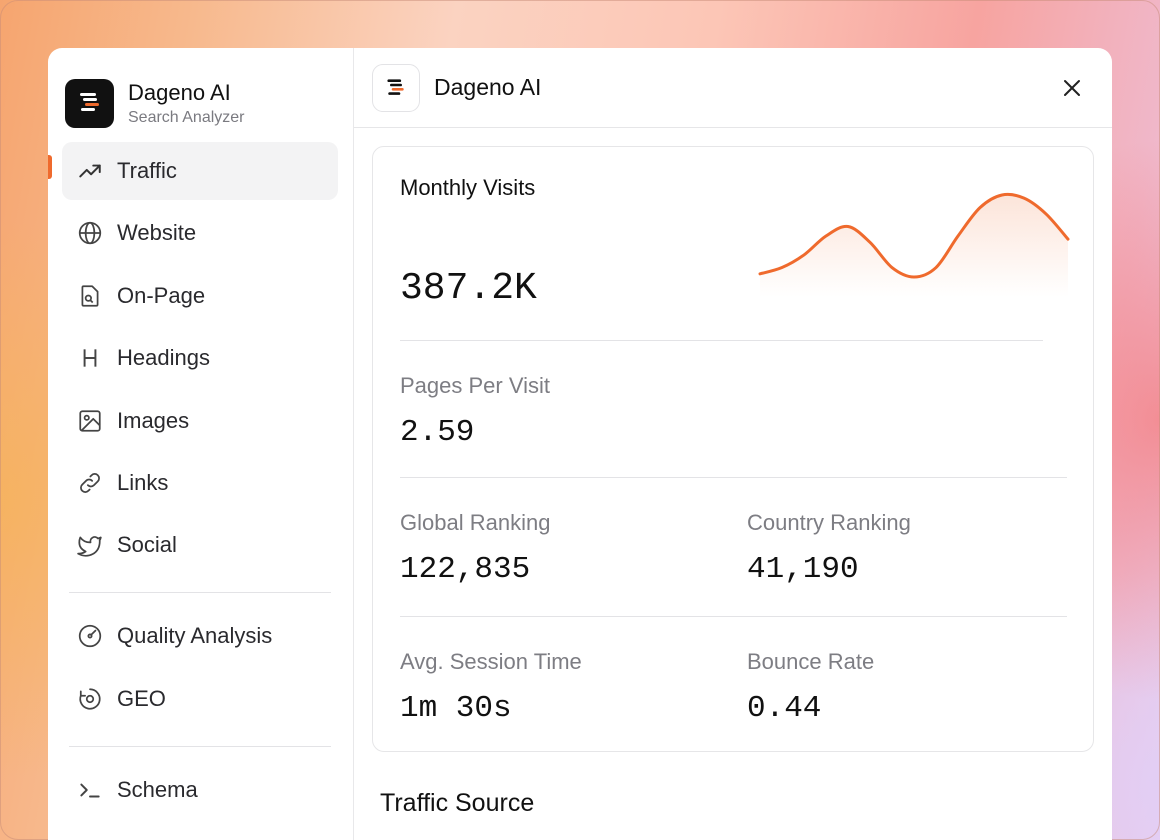 The image size is (1160, 840). I want to click on avg-session-time-value: 1m 30s, so click(456, 708).